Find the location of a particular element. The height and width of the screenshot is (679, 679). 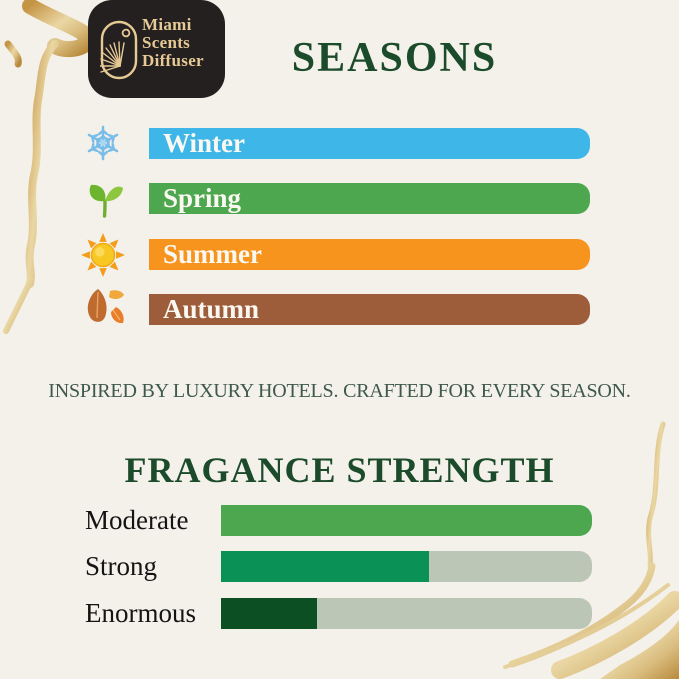

brand-logo: Miami Scents Diffuser is located at coordinates (156, 49).